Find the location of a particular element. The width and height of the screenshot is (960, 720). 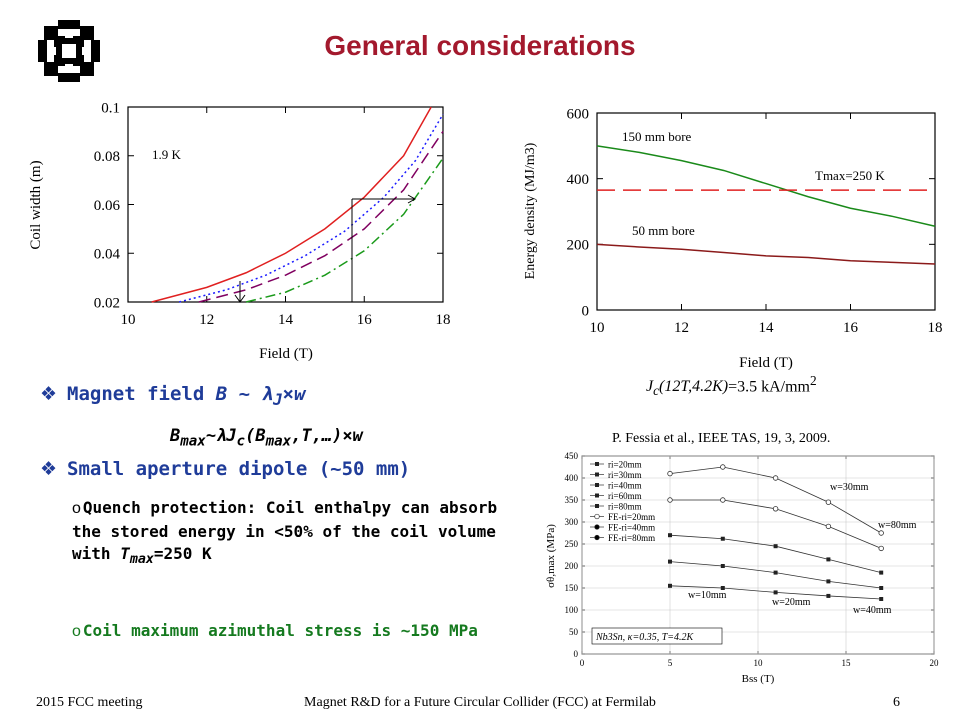

legend-entry: ri=40mm is located at coordinates (625, 486).